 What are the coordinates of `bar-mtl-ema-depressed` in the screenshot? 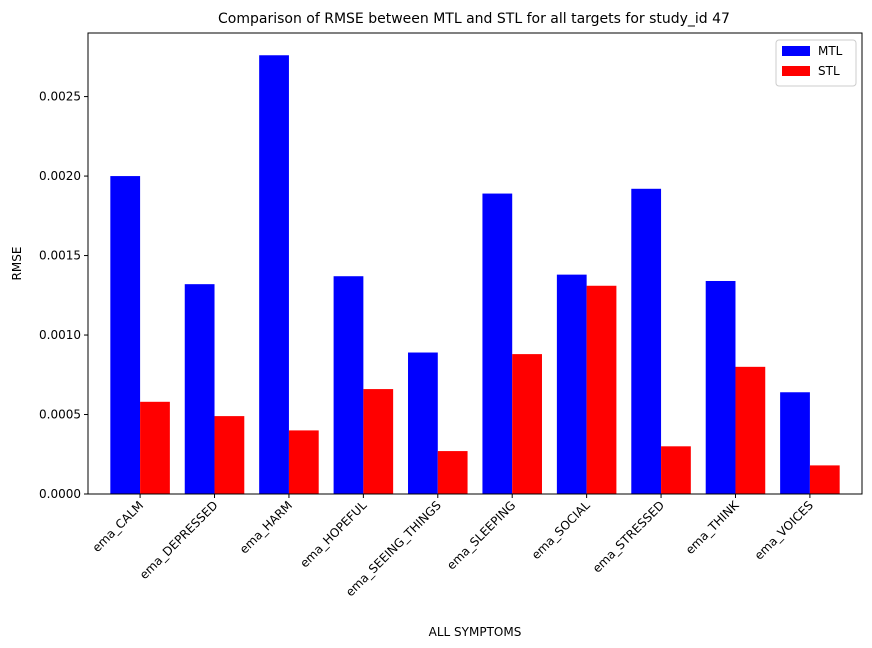 It's located at (199, 389).